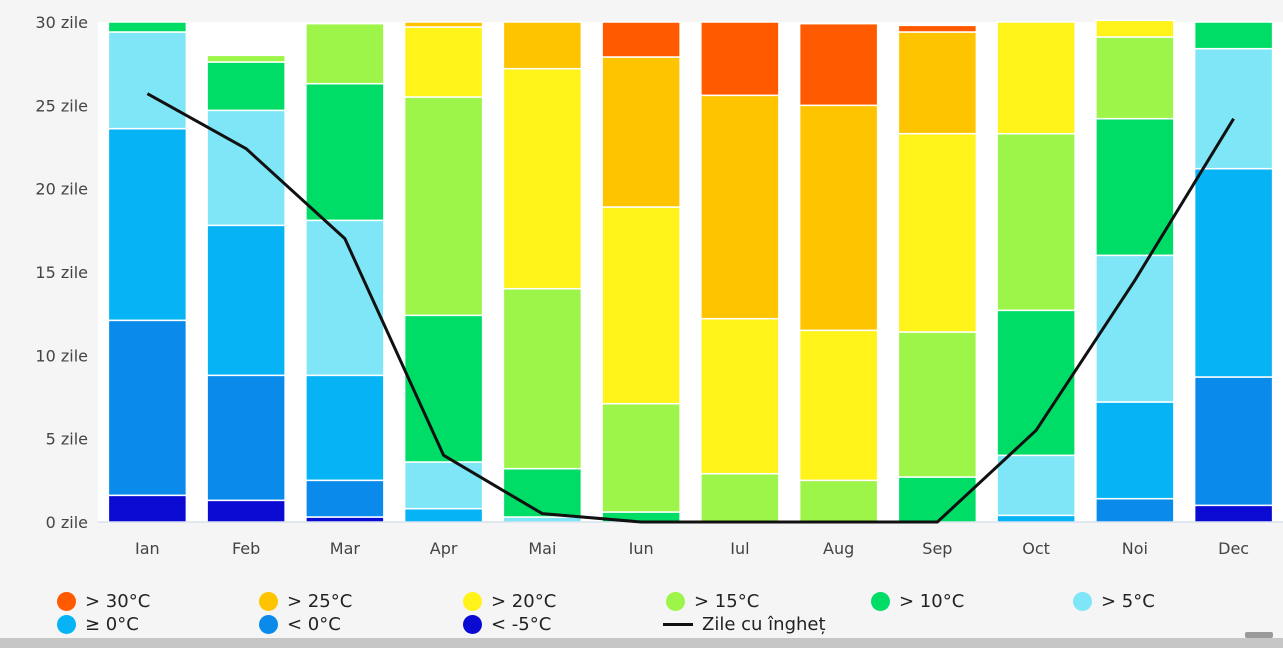  I want to click on y-tick-label: 25 zile, so click(61, 105).